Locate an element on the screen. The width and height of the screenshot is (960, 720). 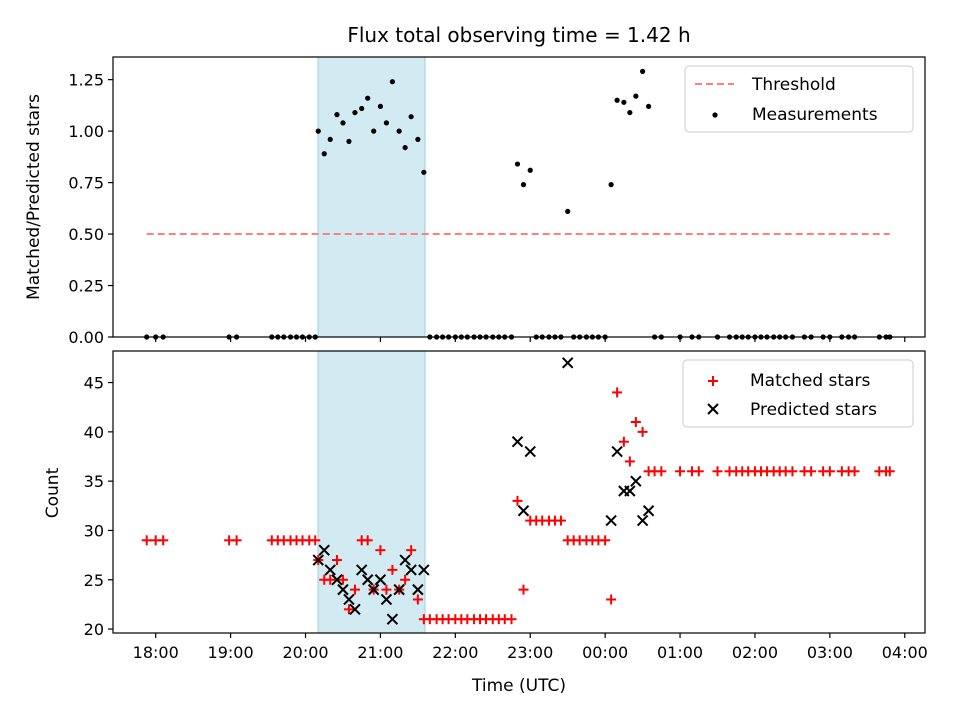
bottom-y-tick-label: 35 is located at coordinates (94, 481).